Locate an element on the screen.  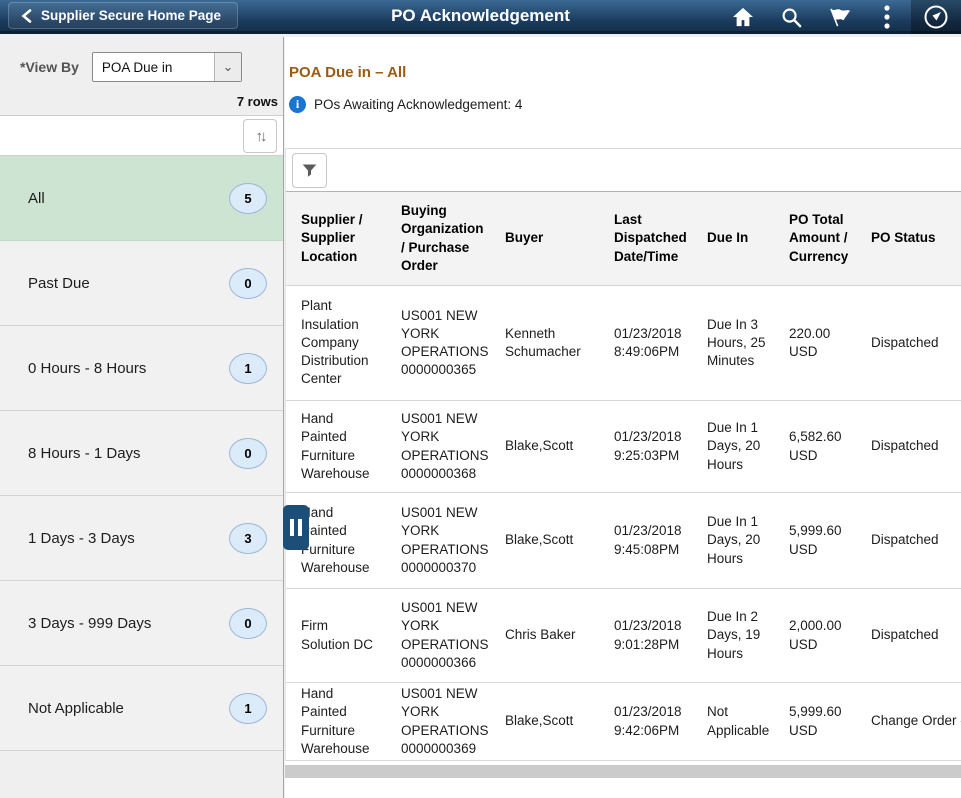
info-text: POs Awaiting Acknowledgement: 4 is located at coordinates (418, 104).